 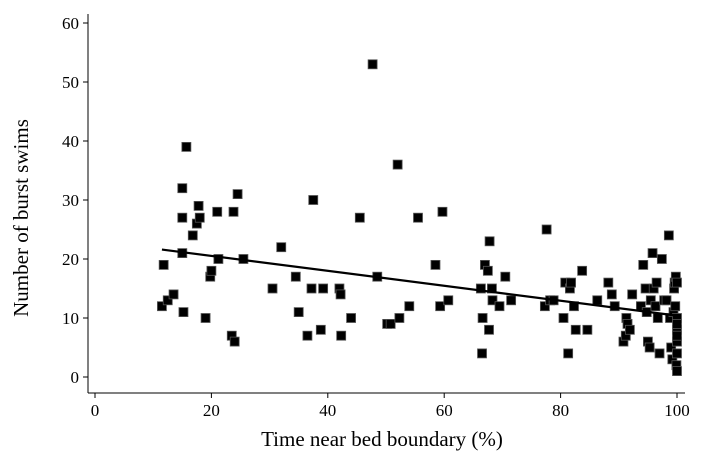 I want to click on x-tick-label: 100, so click(x=677, y=410).